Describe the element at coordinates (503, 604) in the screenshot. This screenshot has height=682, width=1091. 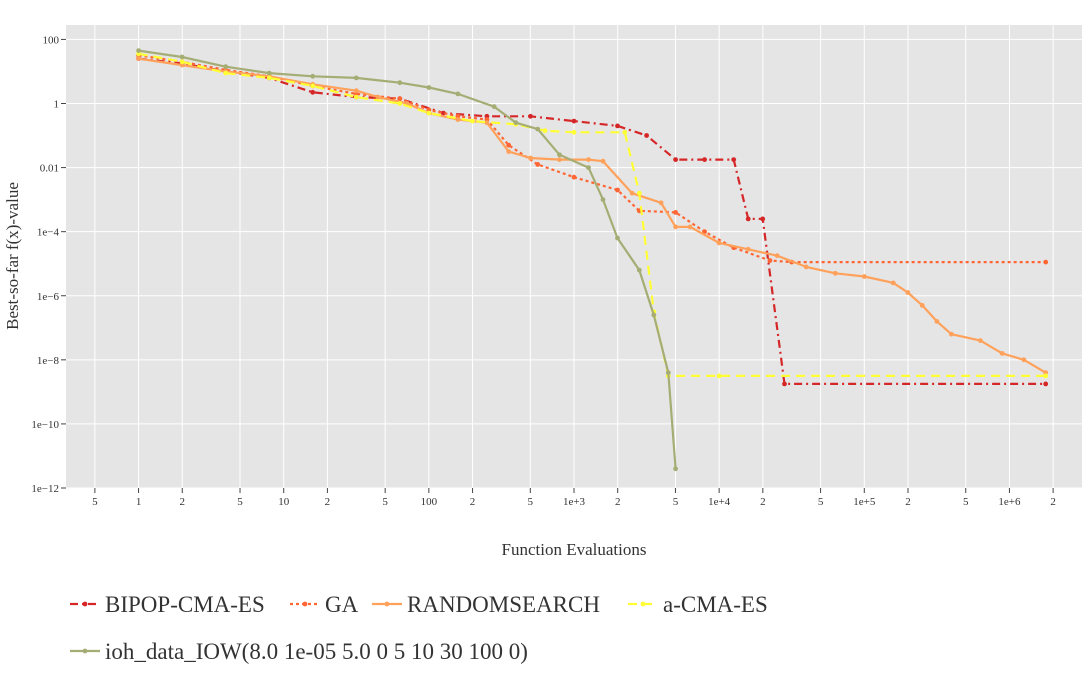
I see `legend-label: RANDOMSEARCH` at that location.